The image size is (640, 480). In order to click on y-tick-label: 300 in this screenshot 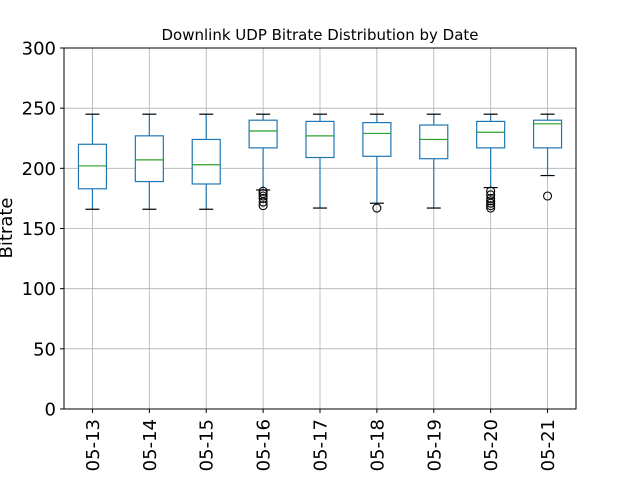, I will do `click(39, 49)`.